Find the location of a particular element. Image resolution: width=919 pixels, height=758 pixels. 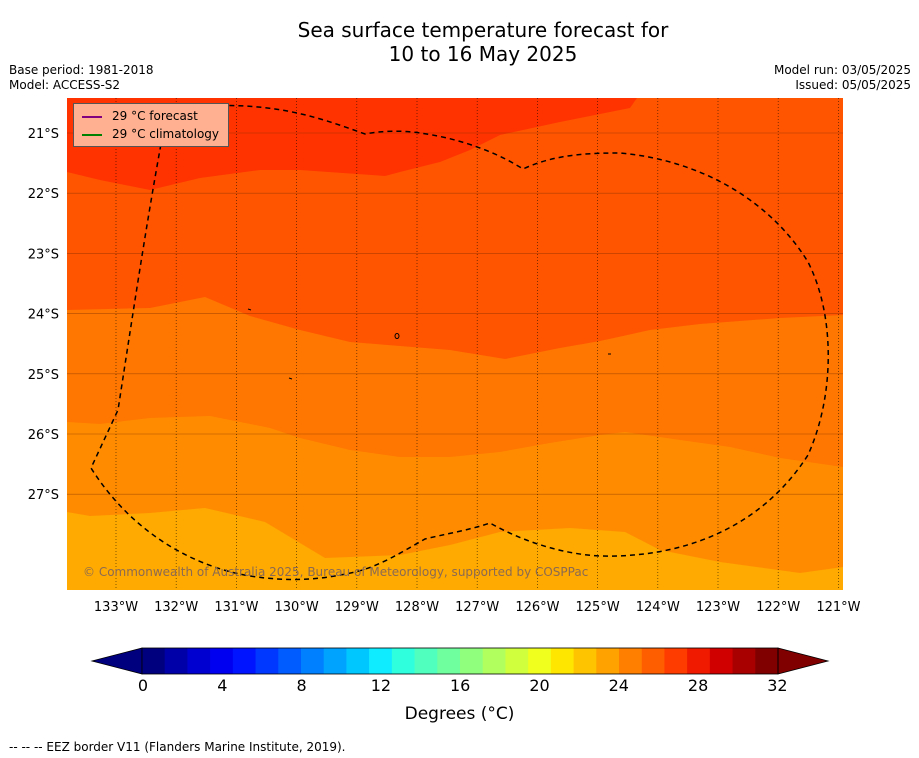

band-cool is located at coordinates (455, 549).